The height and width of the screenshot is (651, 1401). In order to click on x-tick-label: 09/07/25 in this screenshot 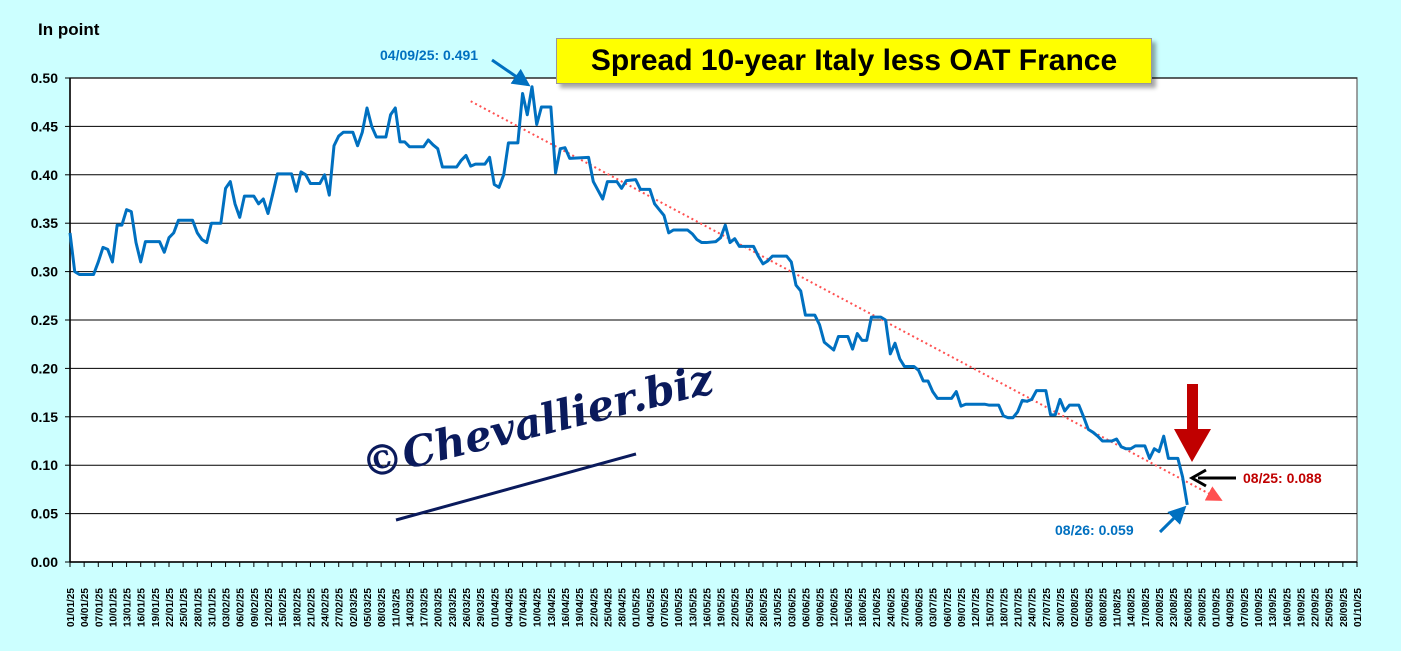, I will do `click(962, 607)`.